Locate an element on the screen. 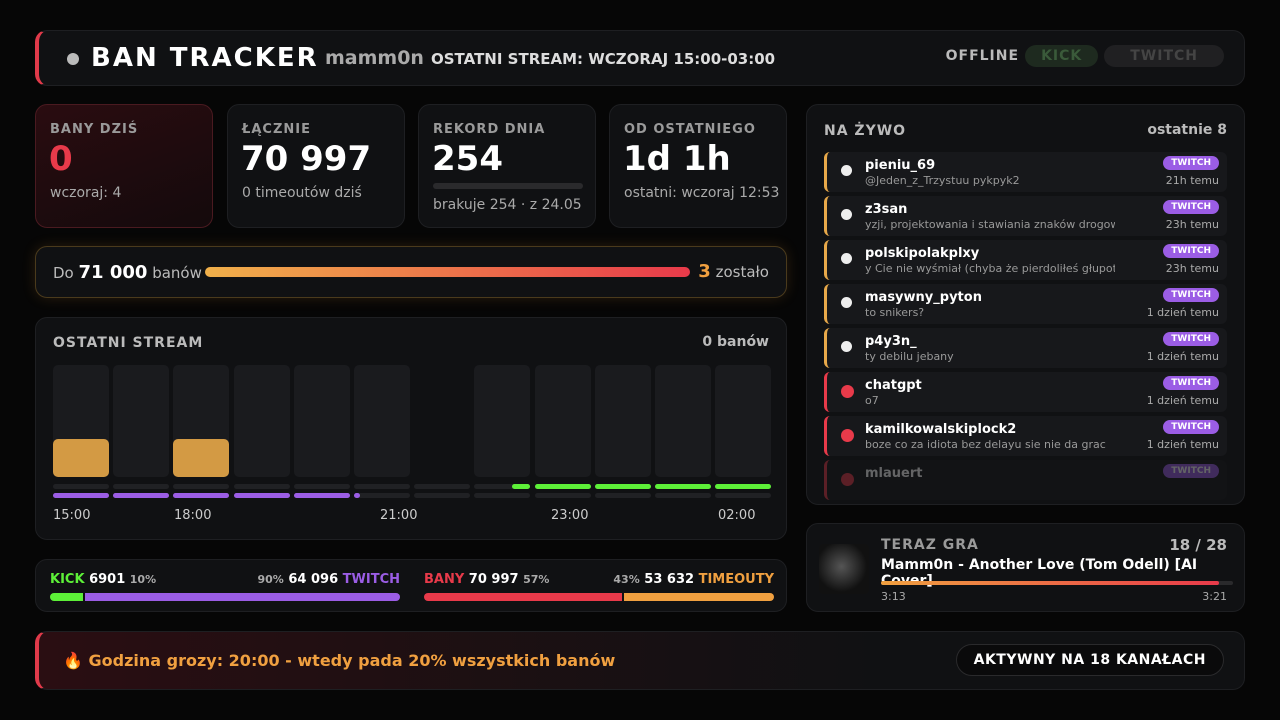  time-label: 15:00 is located at coordinates (72, 515).